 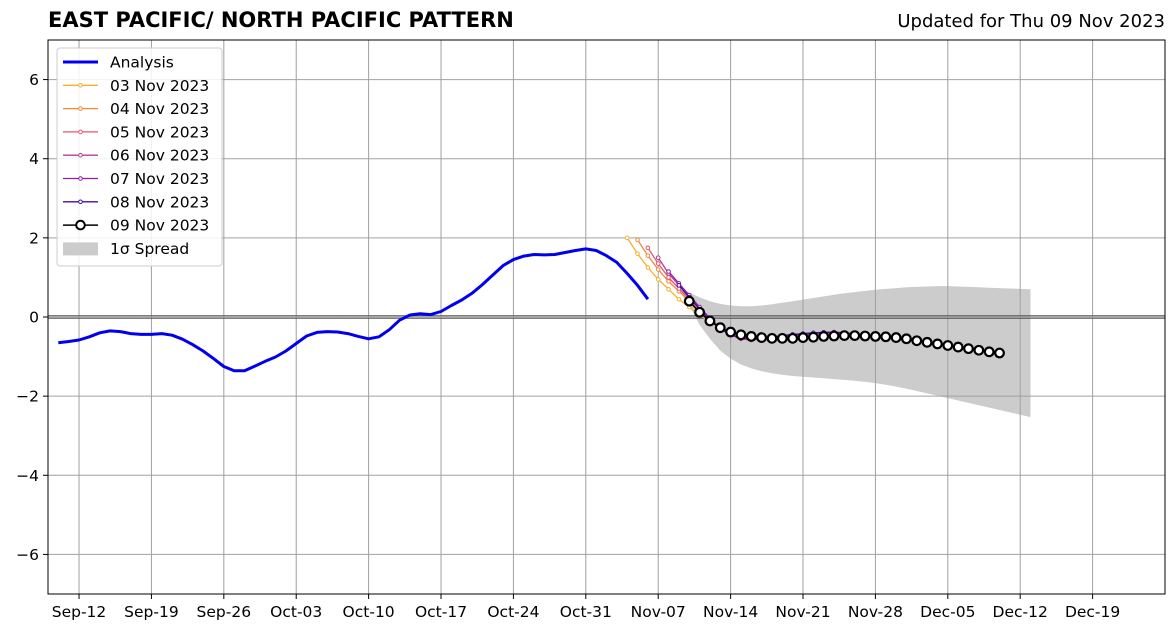 I want to click on y-tick-label: 4, so click(x=34, y=159).